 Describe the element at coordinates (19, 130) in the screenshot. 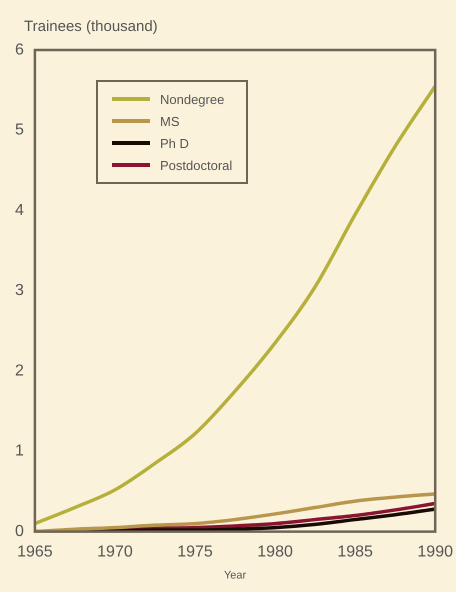

I see `y-tick-label: 5` at that location.